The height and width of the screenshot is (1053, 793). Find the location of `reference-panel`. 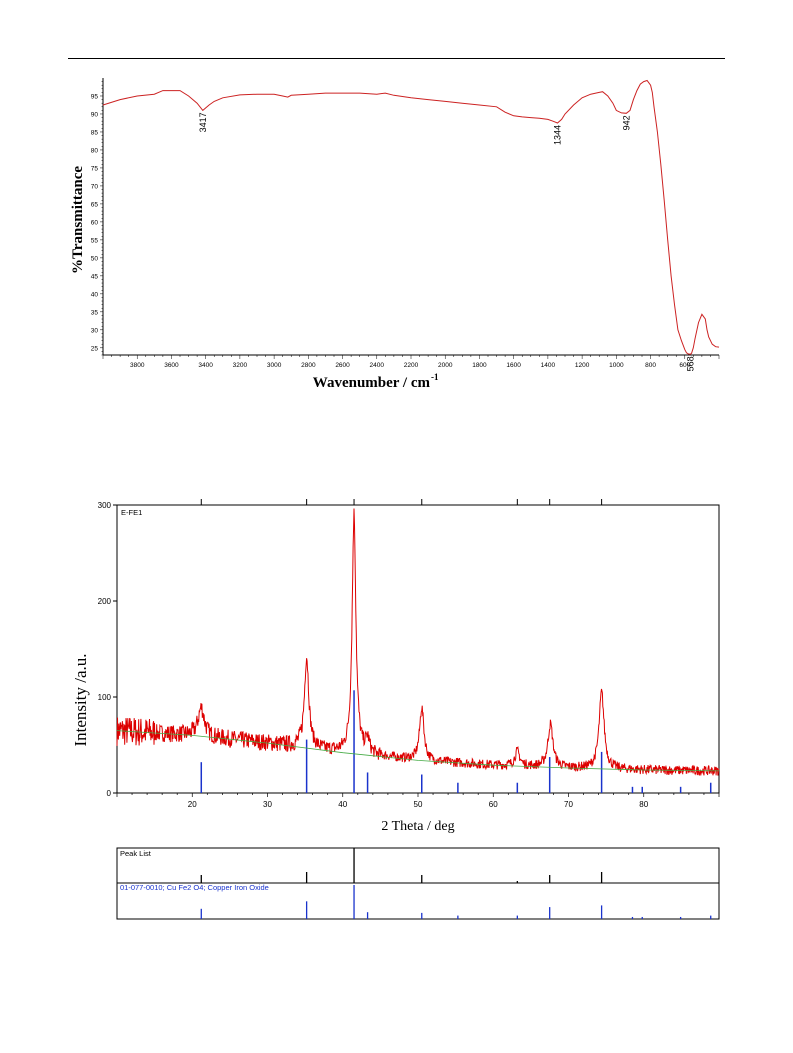

reference-panel is located at coordinates (418, 901).